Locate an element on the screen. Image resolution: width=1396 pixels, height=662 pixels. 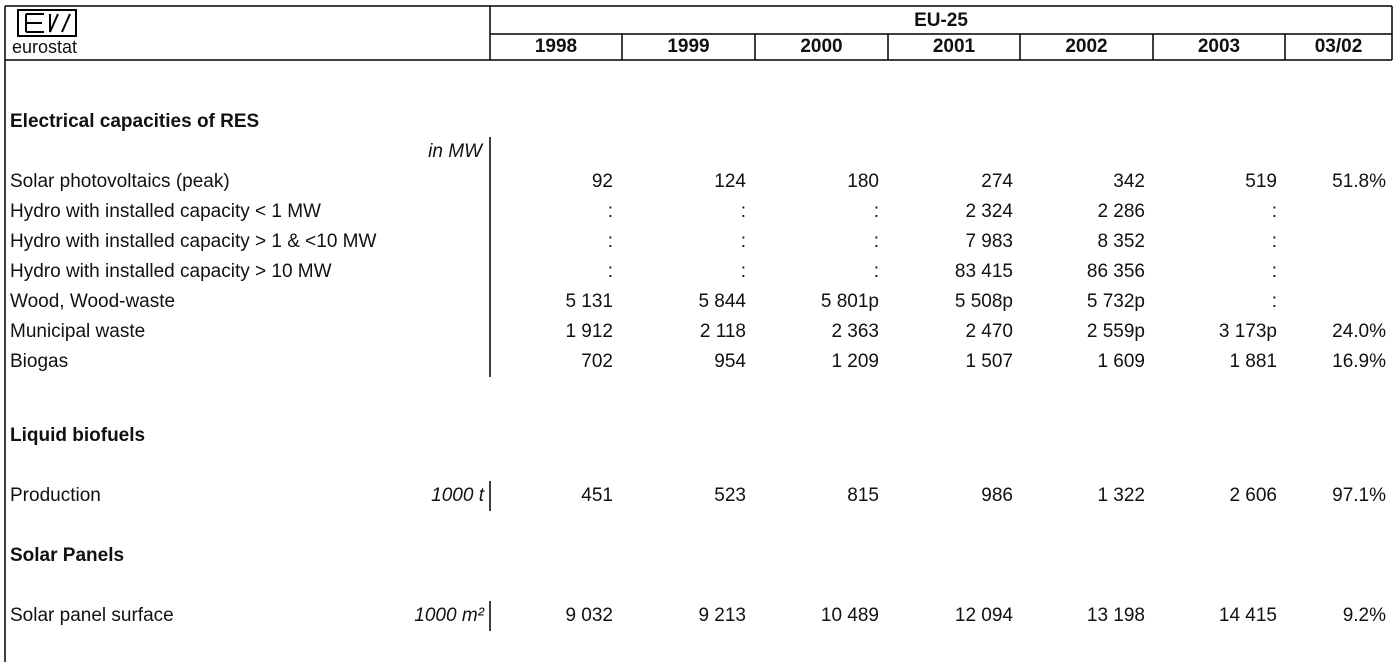
column-header: 2001 is located at coordinates (954, 46).